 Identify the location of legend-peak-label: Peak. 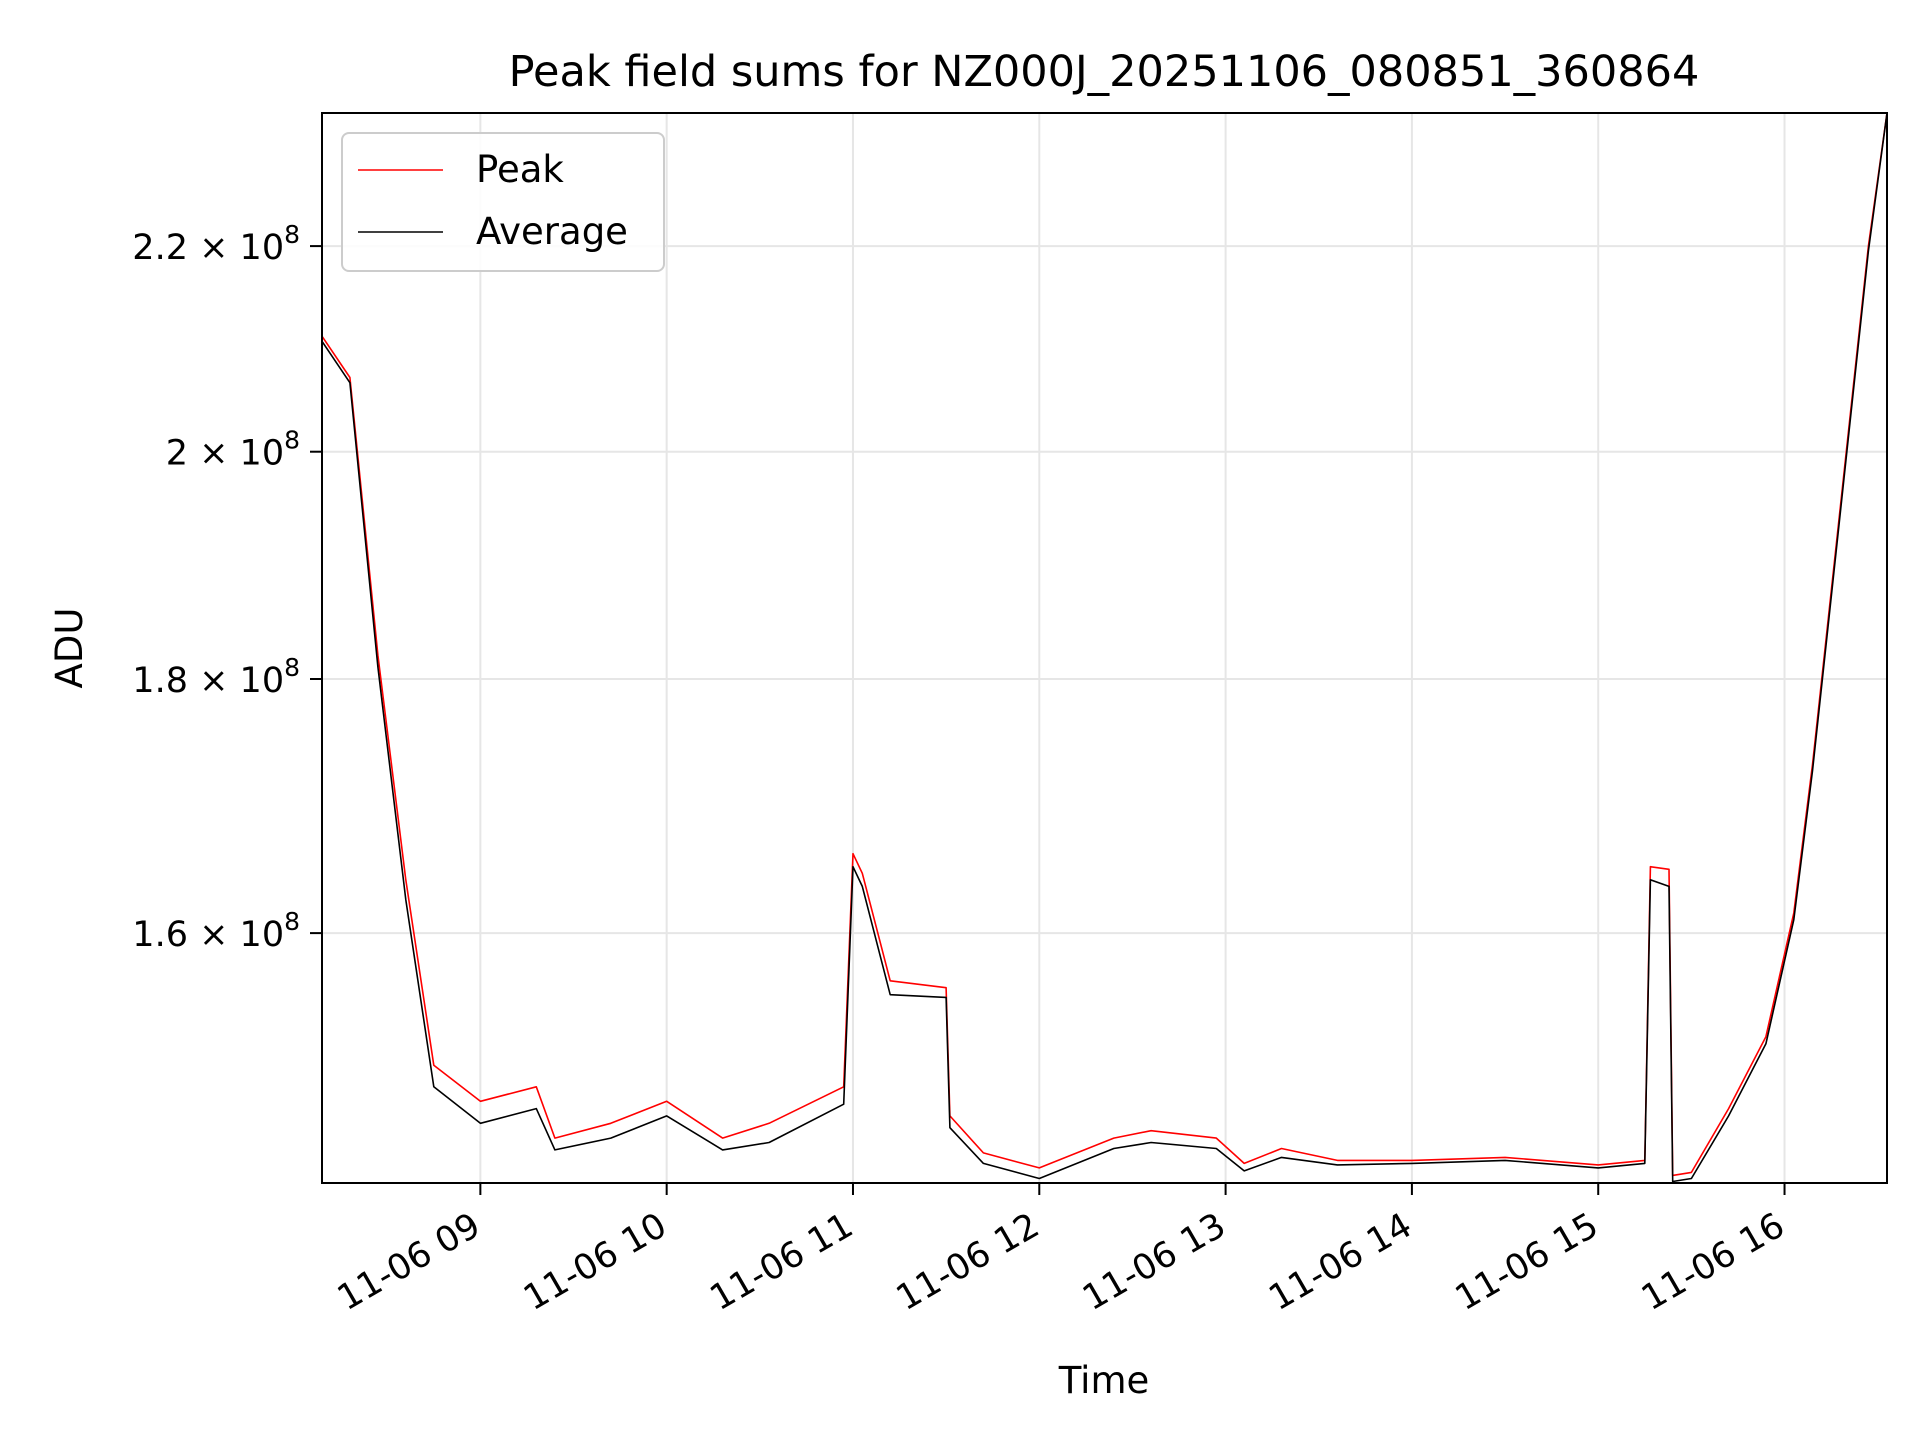
(520, 169).